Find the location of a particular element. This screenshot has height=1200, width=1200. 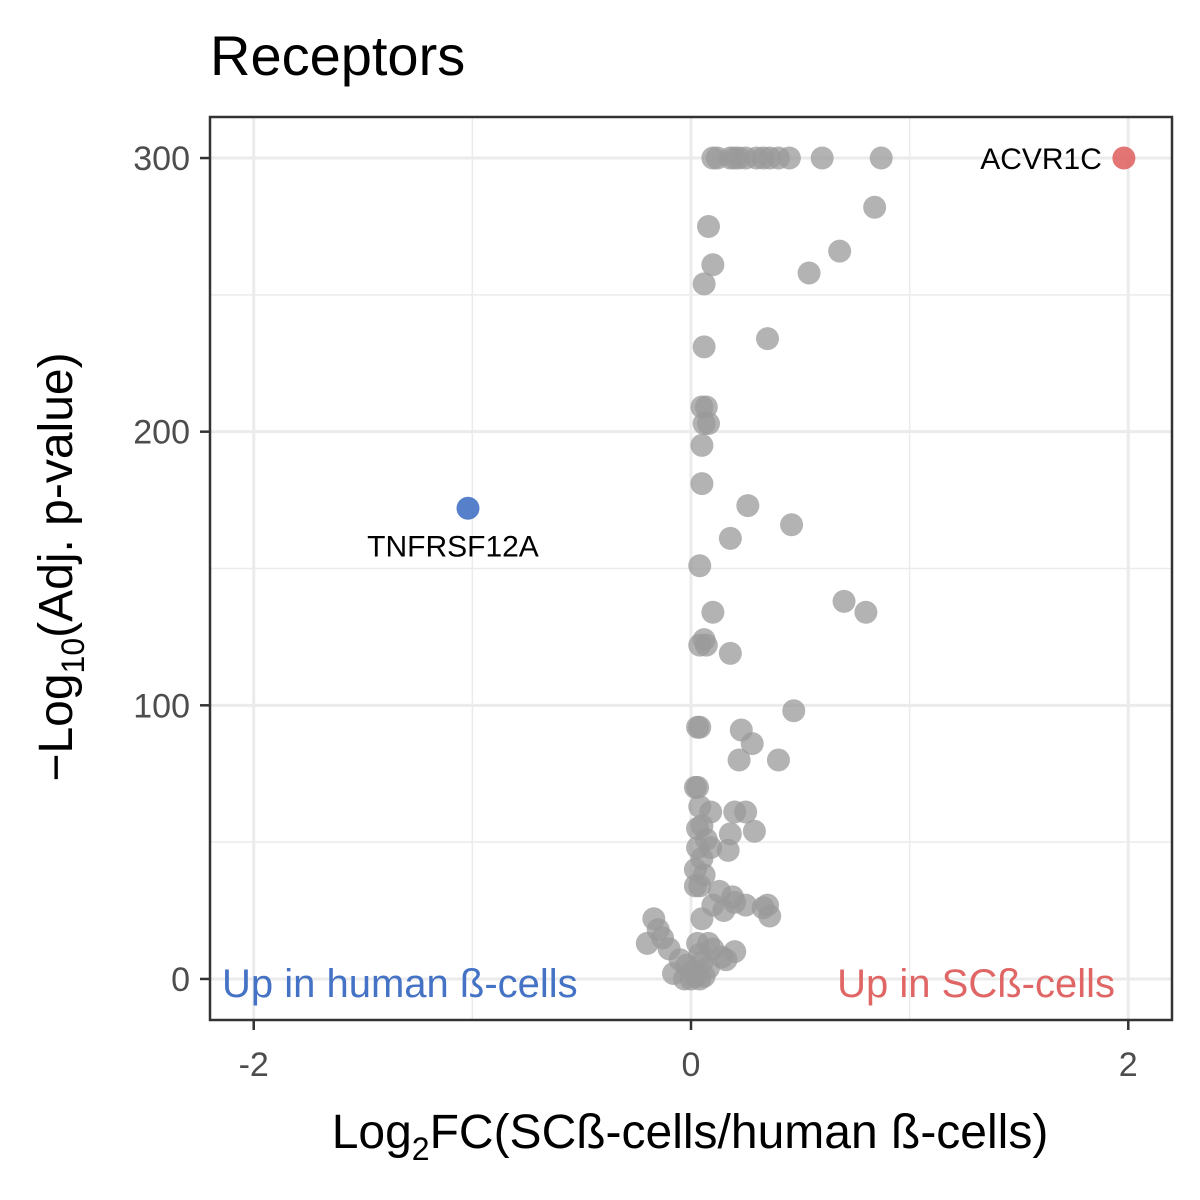

y-tick-label: 200 is located at coordinates (161, 433).